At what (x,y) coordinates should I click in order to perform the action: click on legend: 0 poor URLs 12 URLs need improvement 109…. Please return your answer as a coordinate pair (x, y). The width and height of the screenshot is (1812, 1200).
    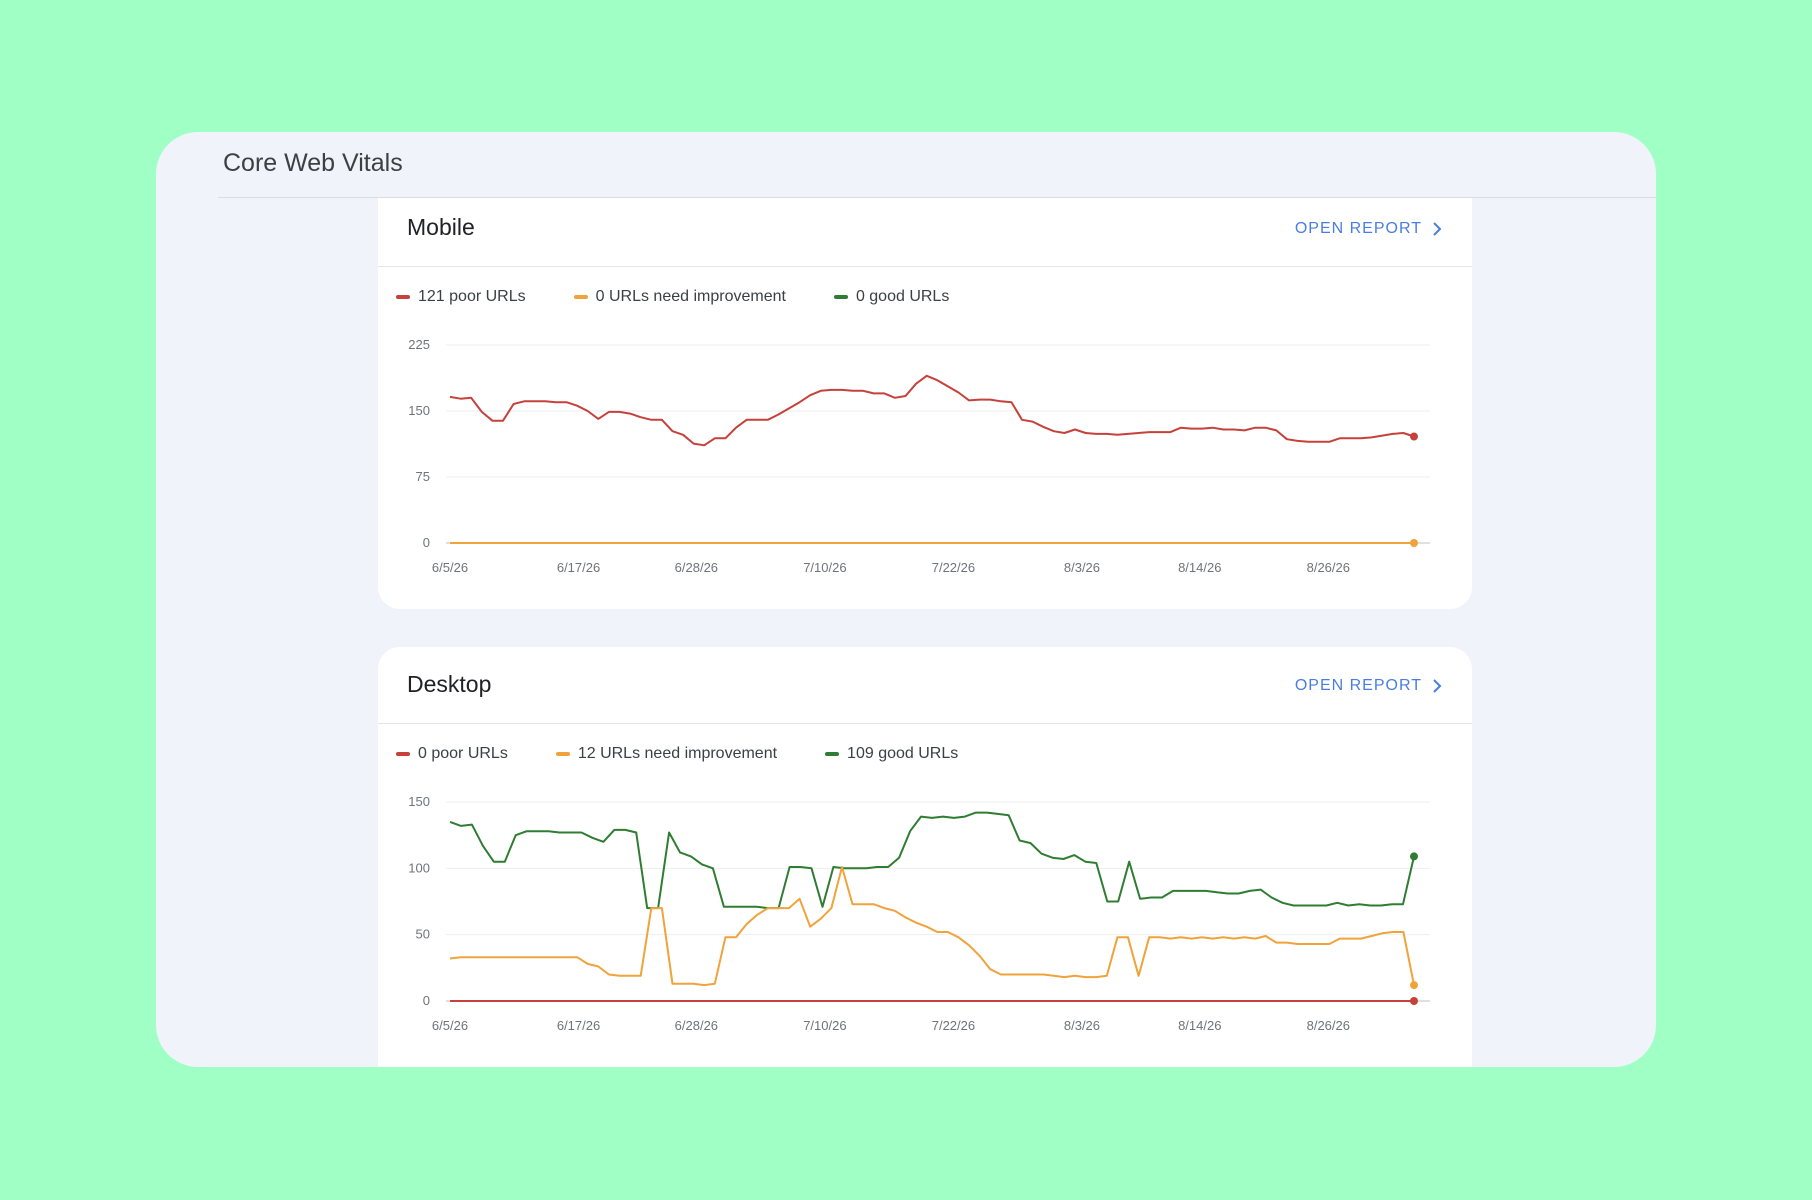
    Looking at the image, I should click on (701, 754).